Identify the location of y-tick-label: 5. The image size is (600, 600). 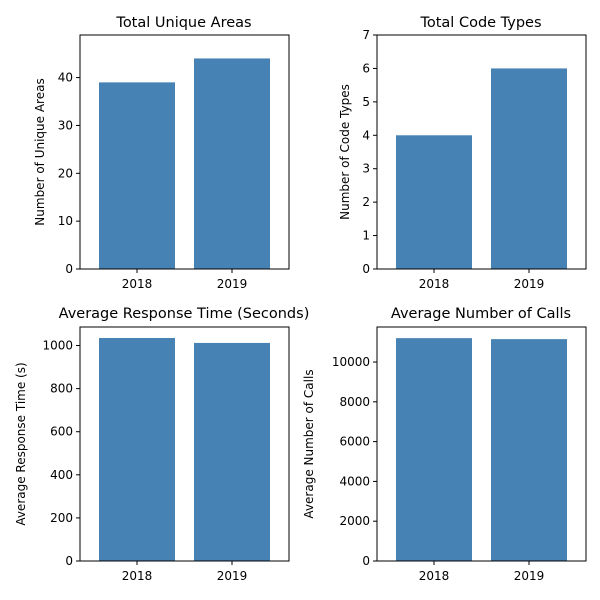
(366, 102).